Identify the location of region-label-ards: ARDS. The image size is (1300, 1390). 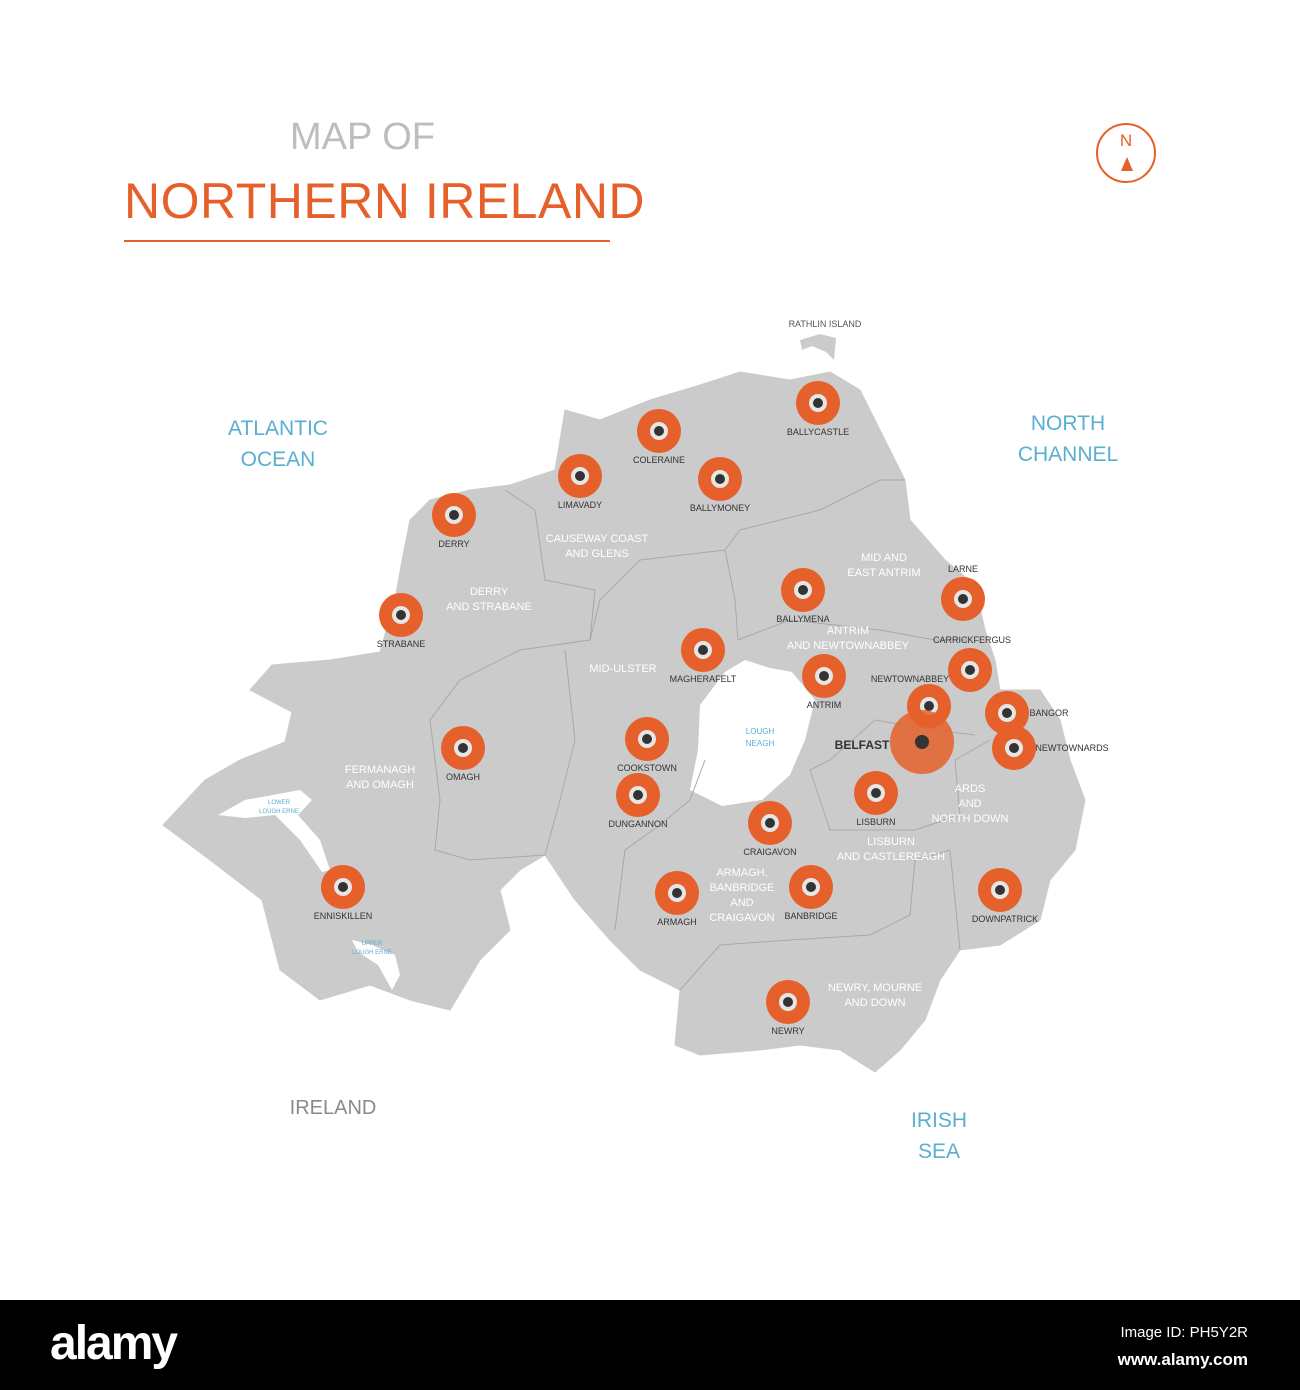
(970, 788).